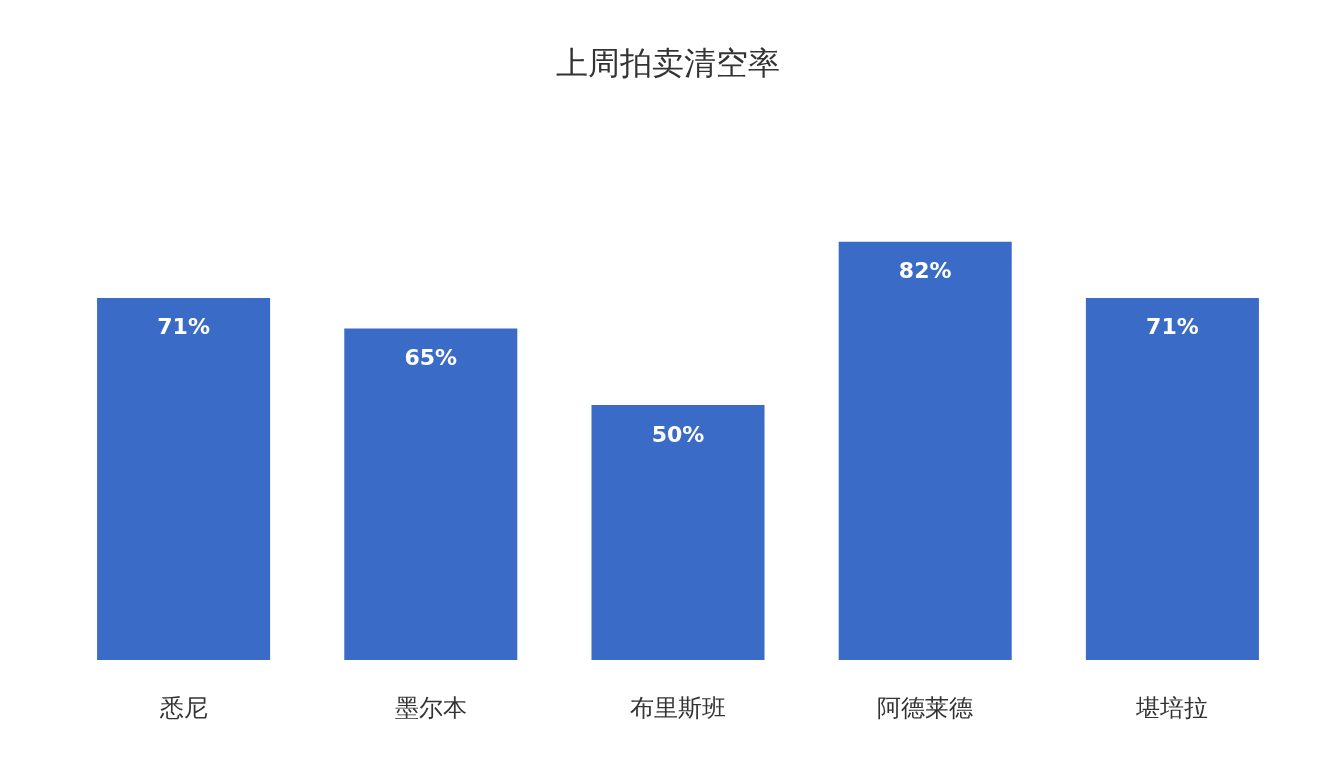 Image resolution: width=1336 pixels, height=764 pixels. What do you see at coordinates (925, 708) in the screenshot?
I see `x-tick-label: 阿德莱德` at bounding box center [925, 708].